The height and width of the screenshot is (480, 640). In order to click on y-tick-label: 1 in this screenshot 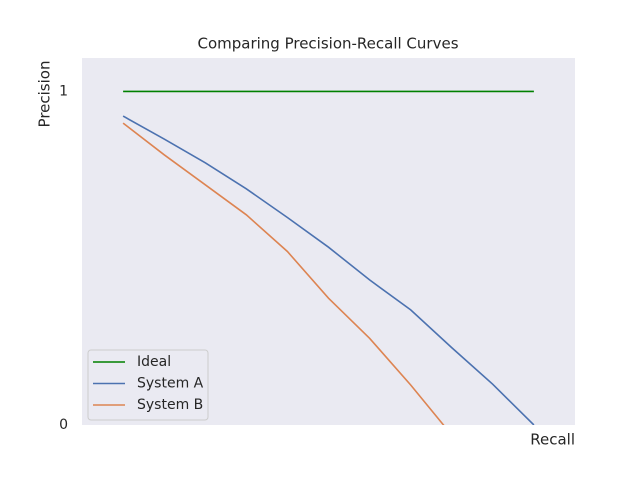, I will do `click(63, 91)`.